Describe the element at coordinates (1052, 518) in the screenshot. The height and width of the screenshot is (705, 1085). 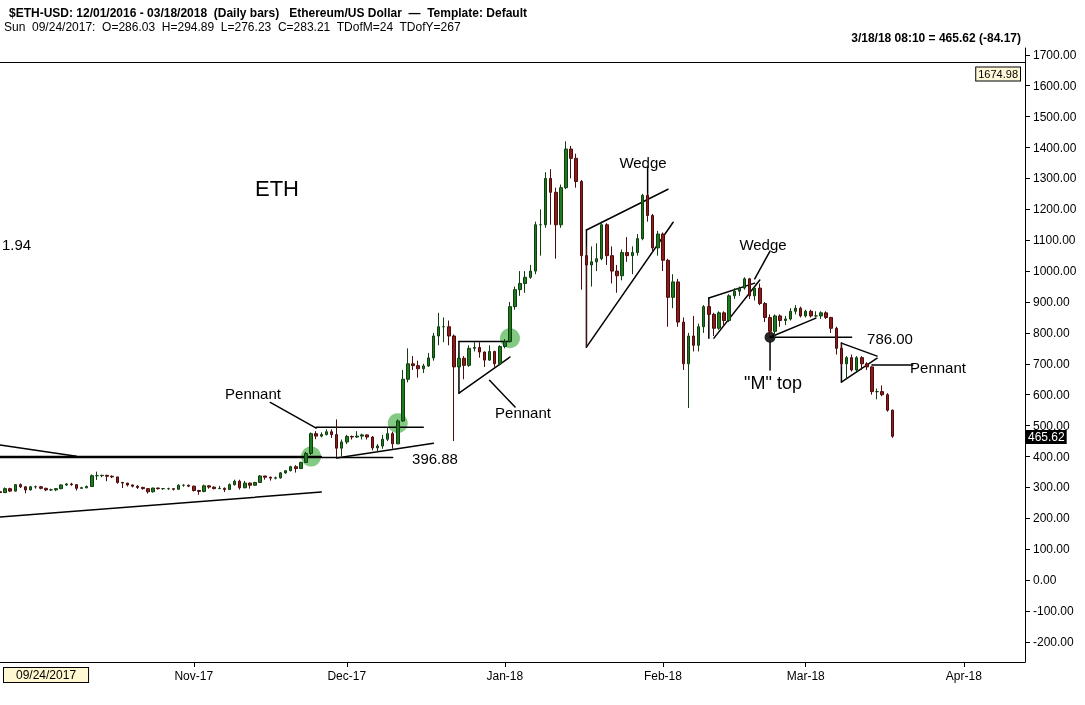
I see `y-tick-label: 200.00` at that location.